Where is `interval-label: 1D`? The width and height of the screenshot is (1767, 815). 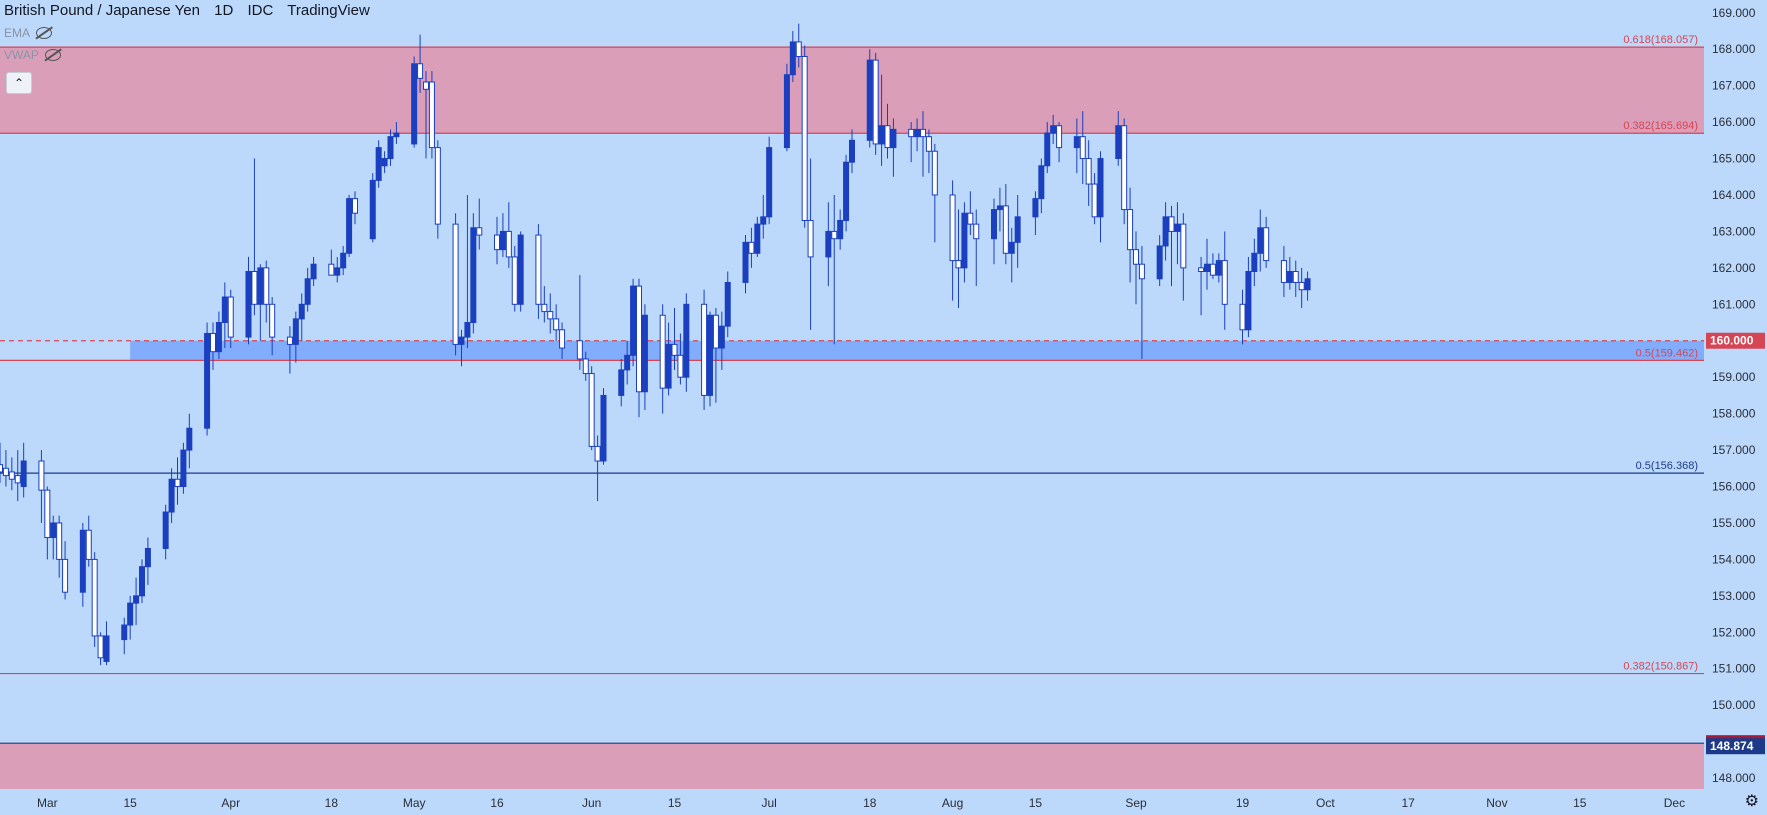 interval-label: 1D is located at coordinates (224, 10).